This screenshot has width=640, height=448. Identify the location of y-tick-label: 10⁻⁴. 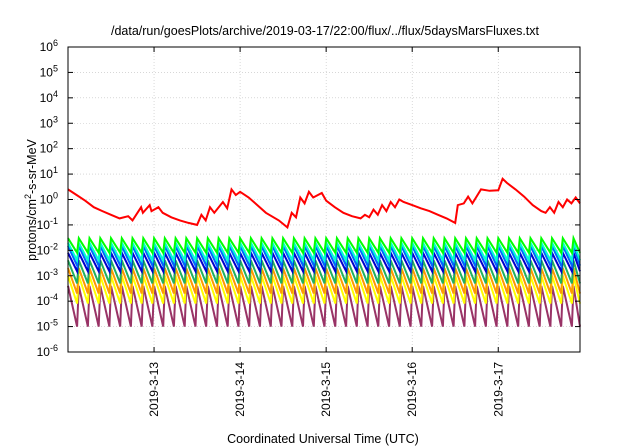
(47, 300).